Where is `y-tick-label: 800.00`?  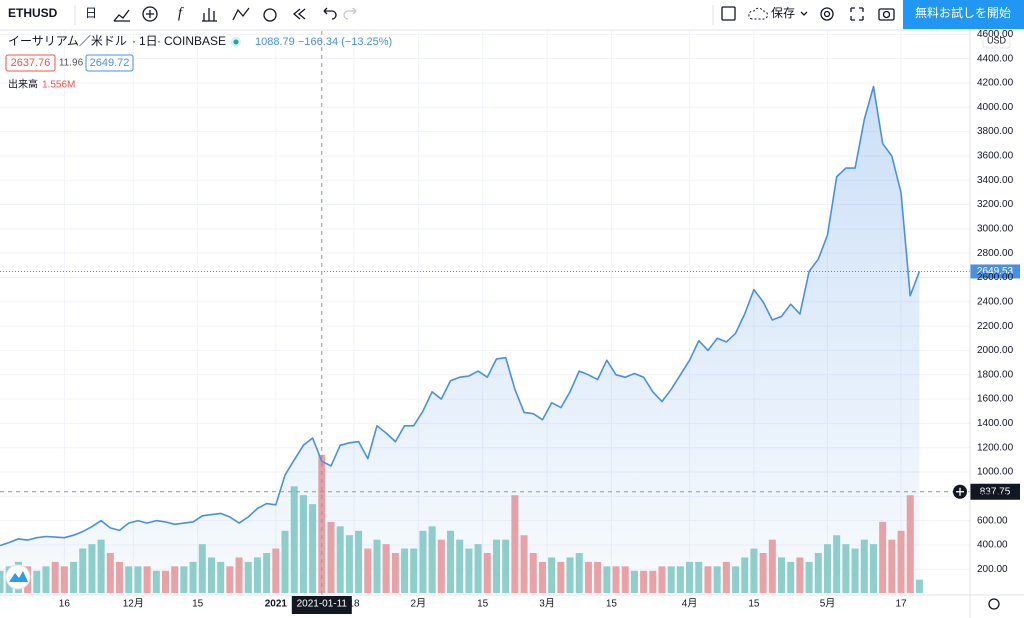
y-tick-label: 800.00 is located at coordinates (992, 496).